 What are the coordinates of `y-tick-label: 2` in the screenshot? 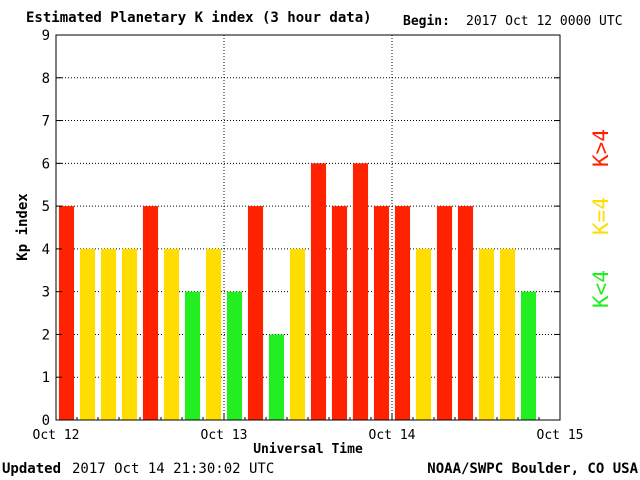 It's located at (46, 335).